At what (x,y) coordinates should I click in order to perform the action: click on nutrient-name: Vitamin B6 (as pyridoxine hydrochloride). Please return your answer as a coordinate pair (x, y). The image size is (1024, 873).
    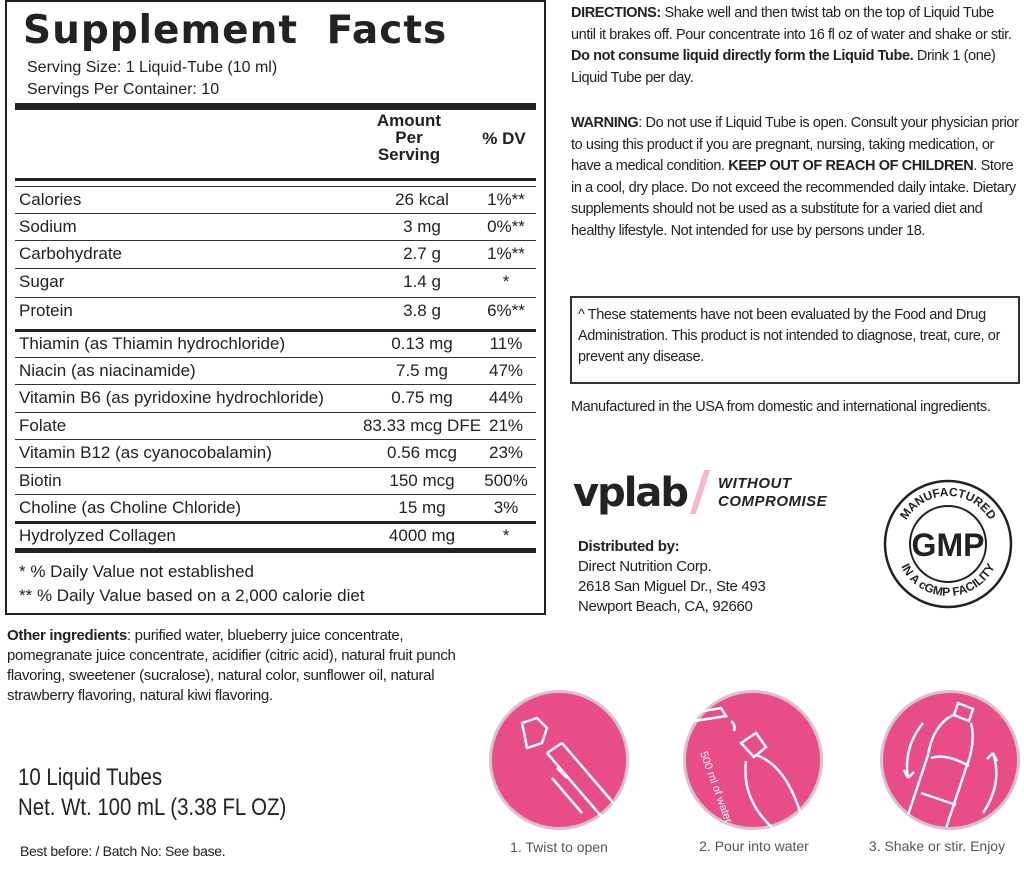
    Looking at the image, I should click on (171, 397).